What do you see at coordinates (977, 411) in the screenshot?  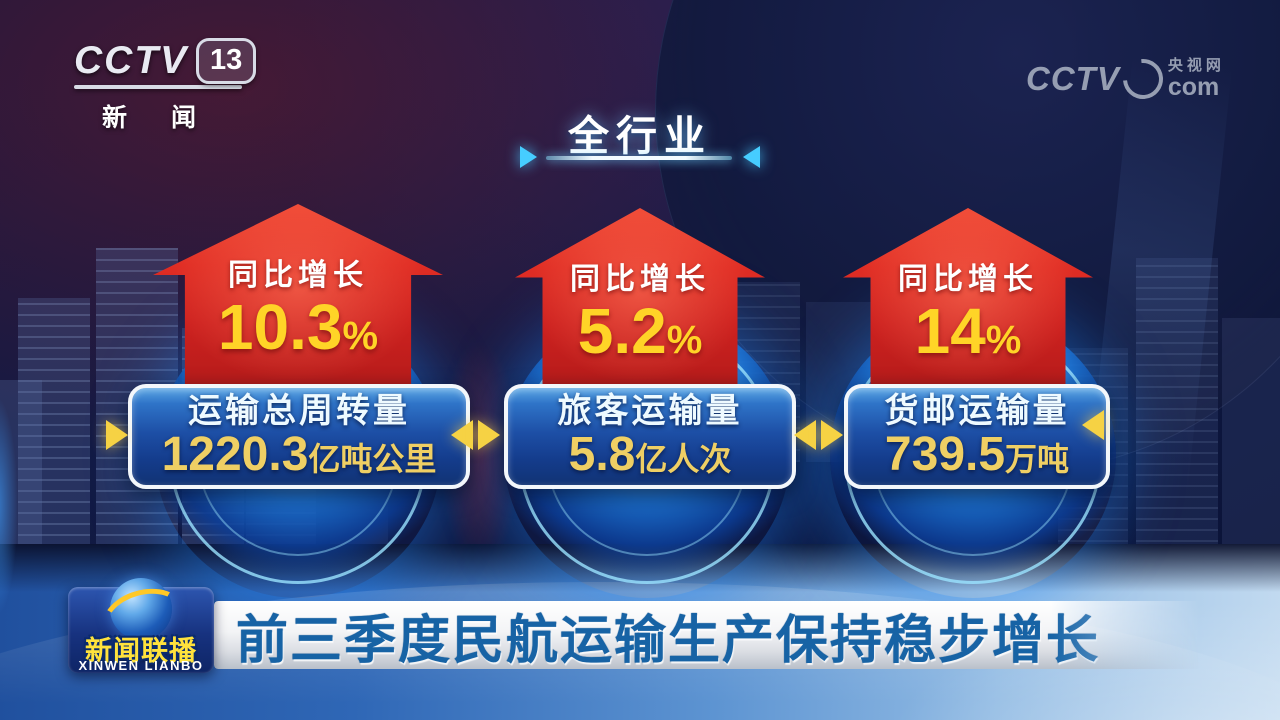 I see `stat-metric: 货邮运输量` at bounding box center [977, 411].